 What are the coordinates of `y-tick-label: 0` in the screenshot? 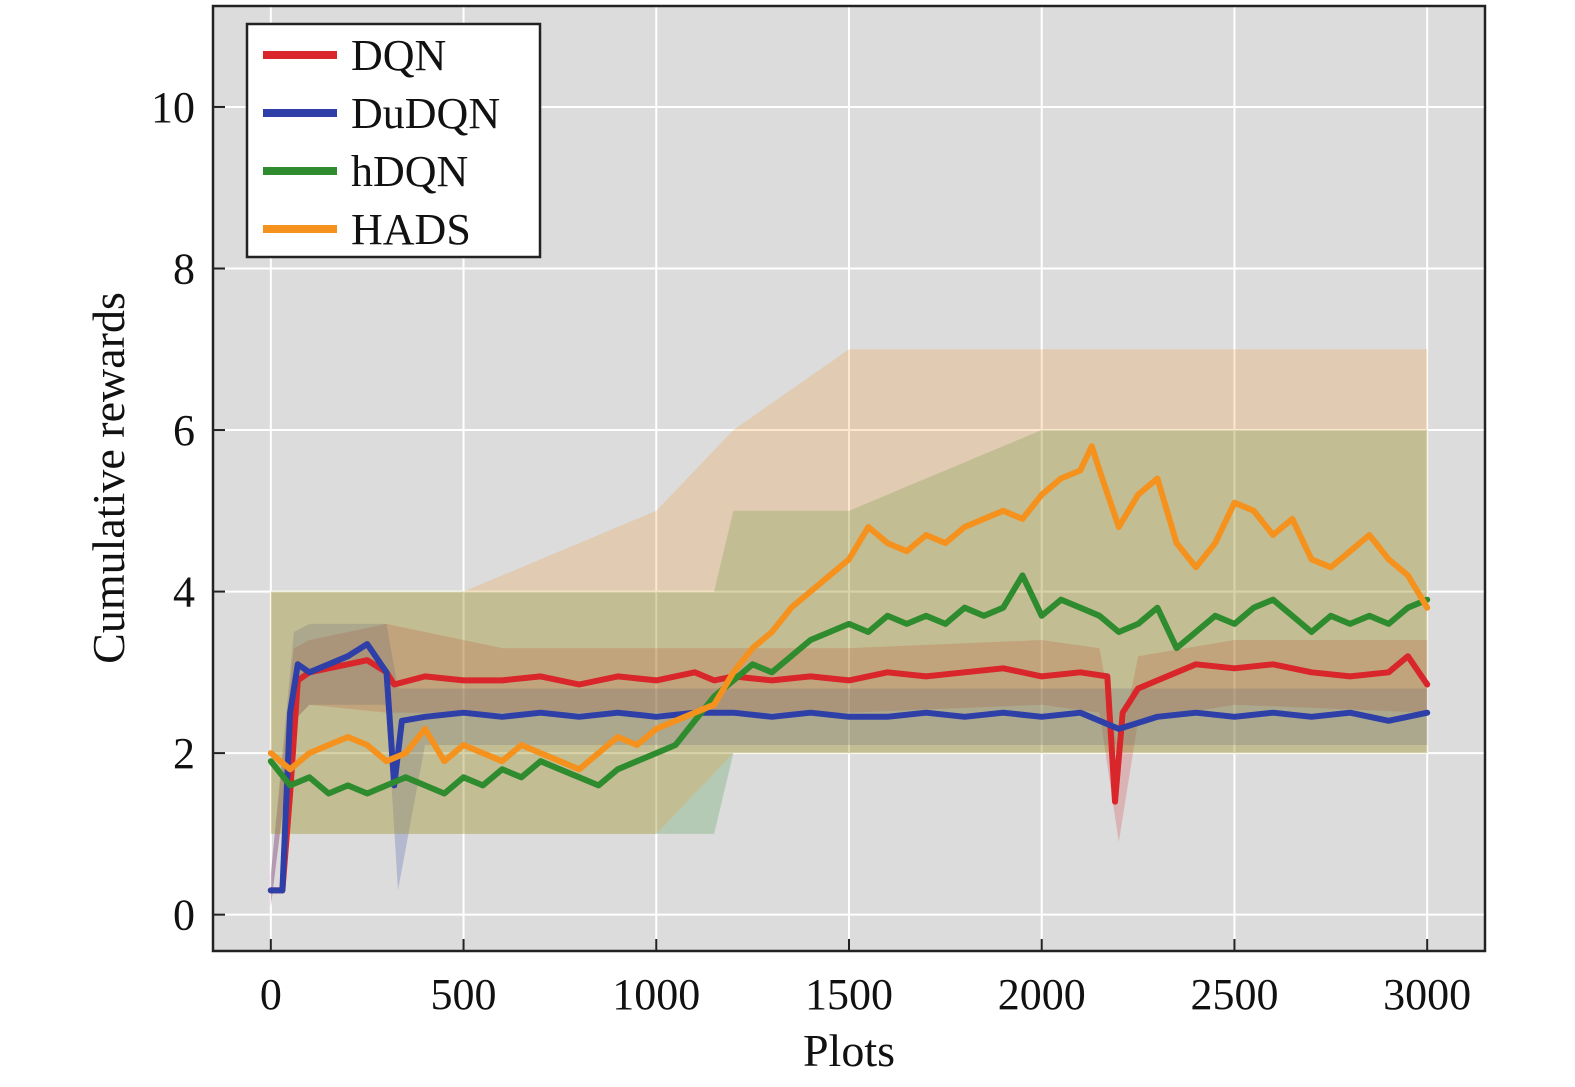 It's located at (184, 915).